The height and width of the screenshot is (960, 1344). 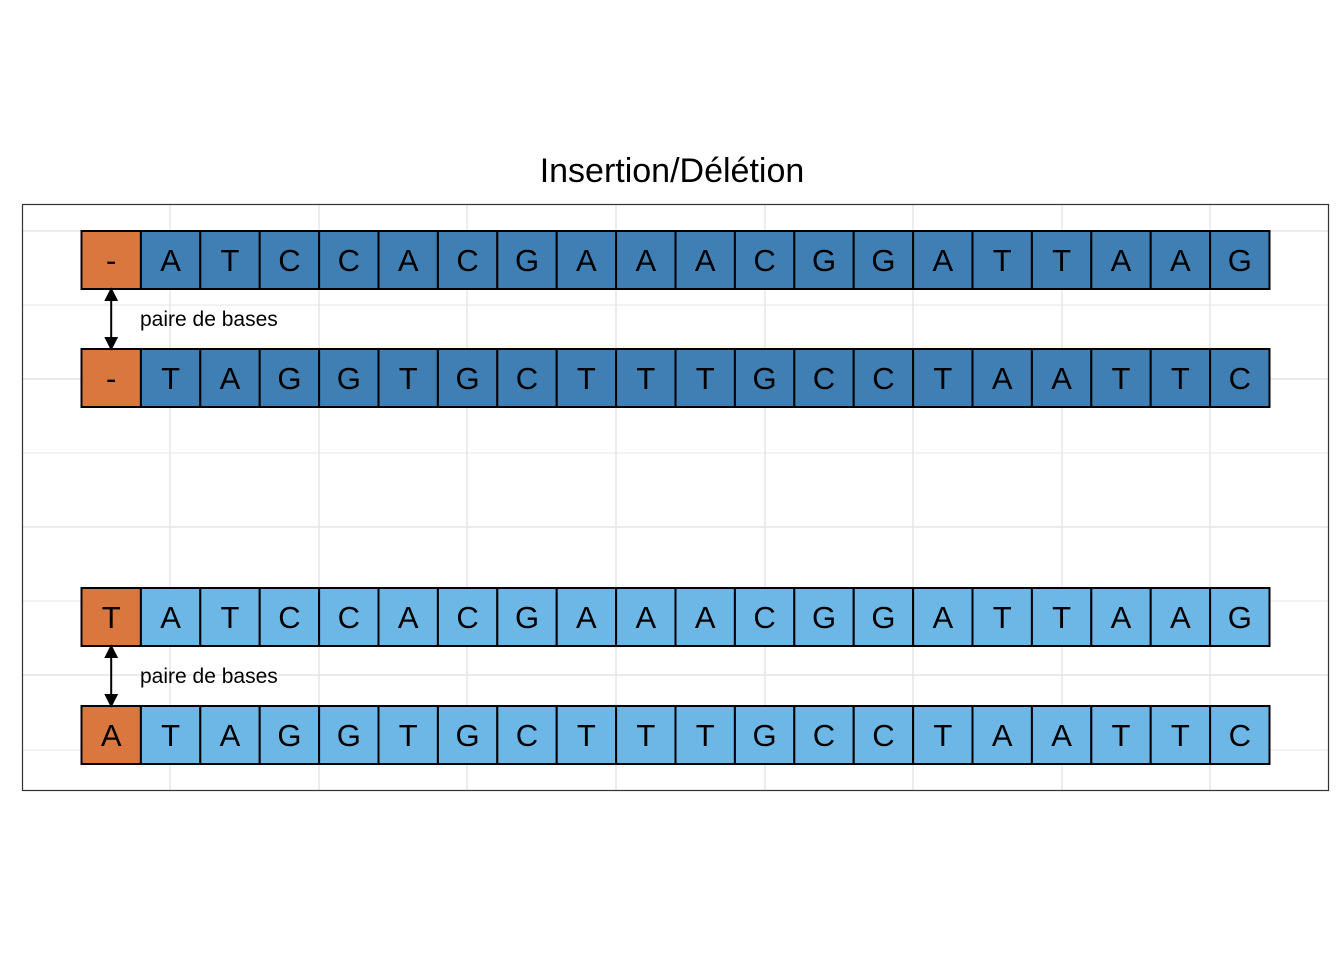 What do you see at coordinates (111, 735) in the screenshot?
I see `indel-base-cell: A` at bounding box center [111, 735].